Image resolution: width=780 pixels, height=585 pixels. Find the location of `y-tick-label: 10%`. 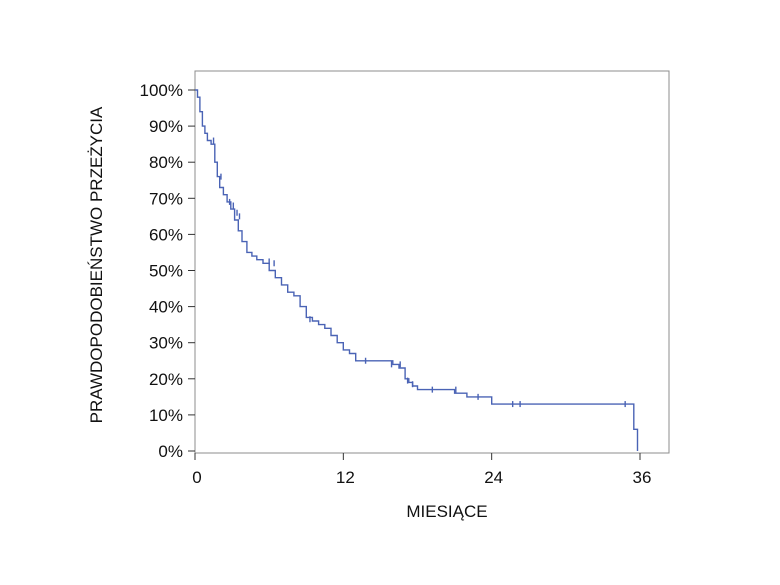

y-tick-label: 10% is located at coordinates (166, 415).